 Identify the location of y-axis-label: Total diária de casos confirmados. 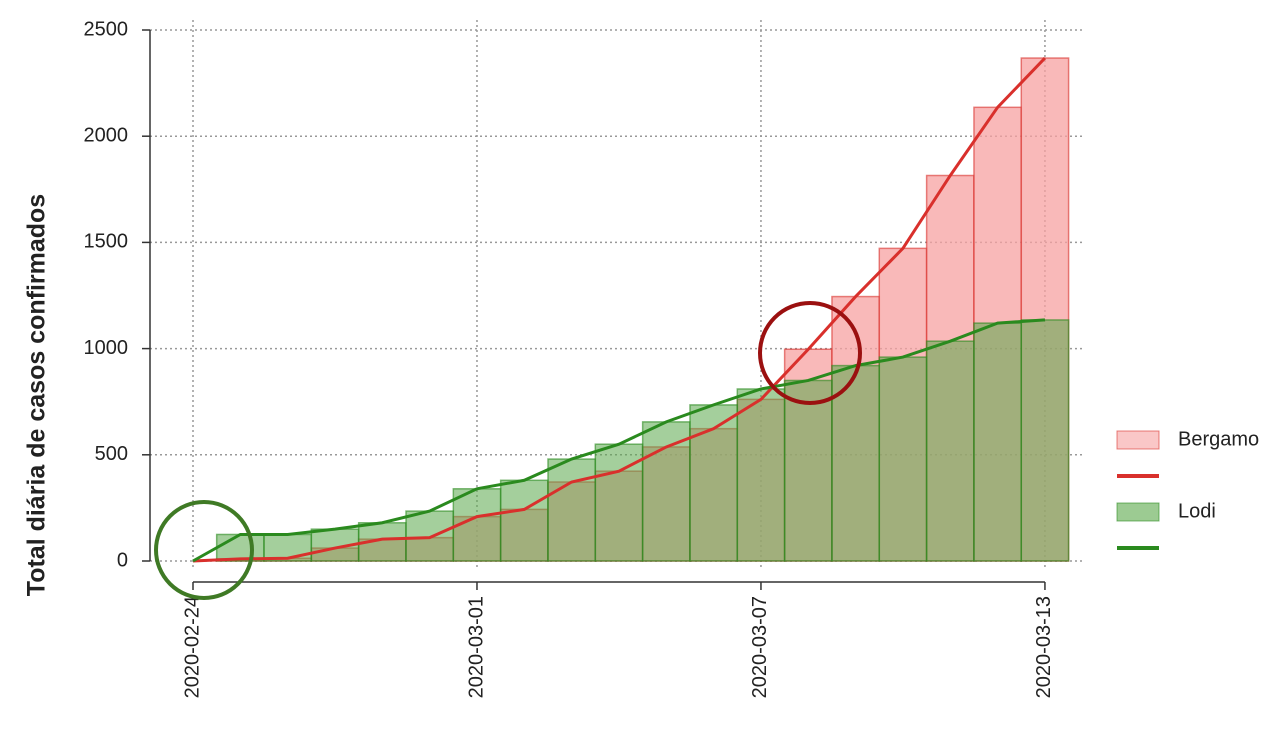
(37, 395).